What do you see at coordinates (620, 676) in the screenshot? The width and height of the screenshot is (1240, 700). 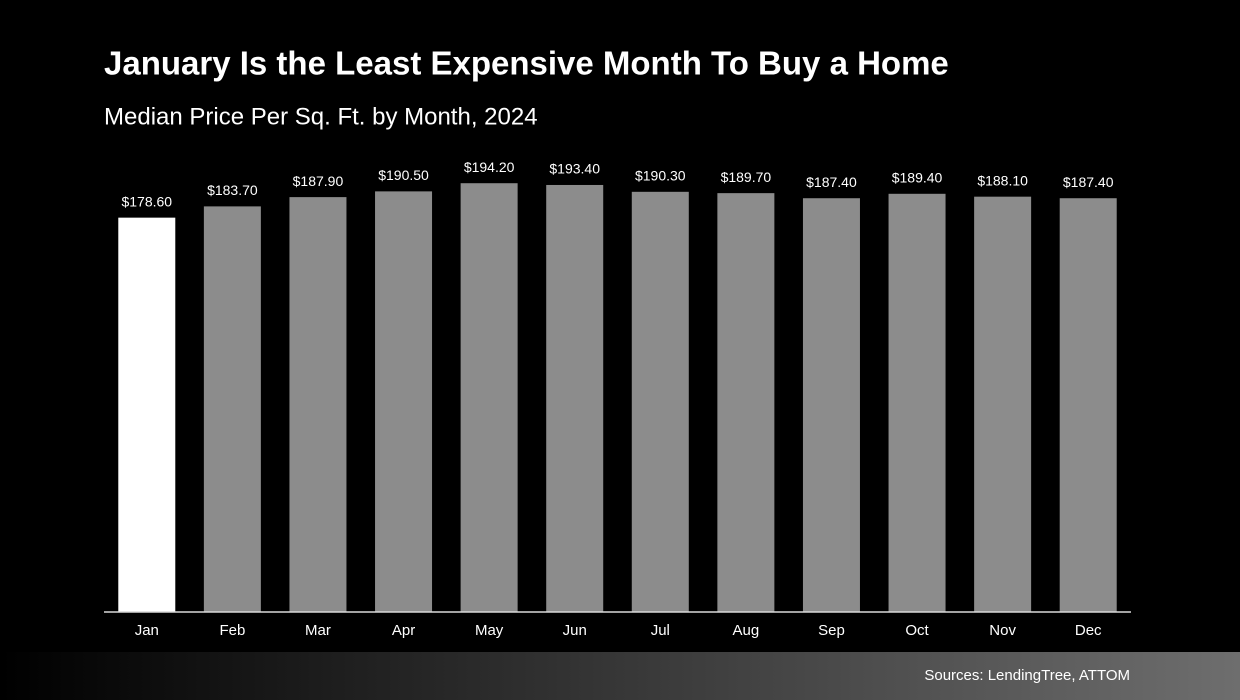 I see `footer-band` at bounding box center [620, 676].